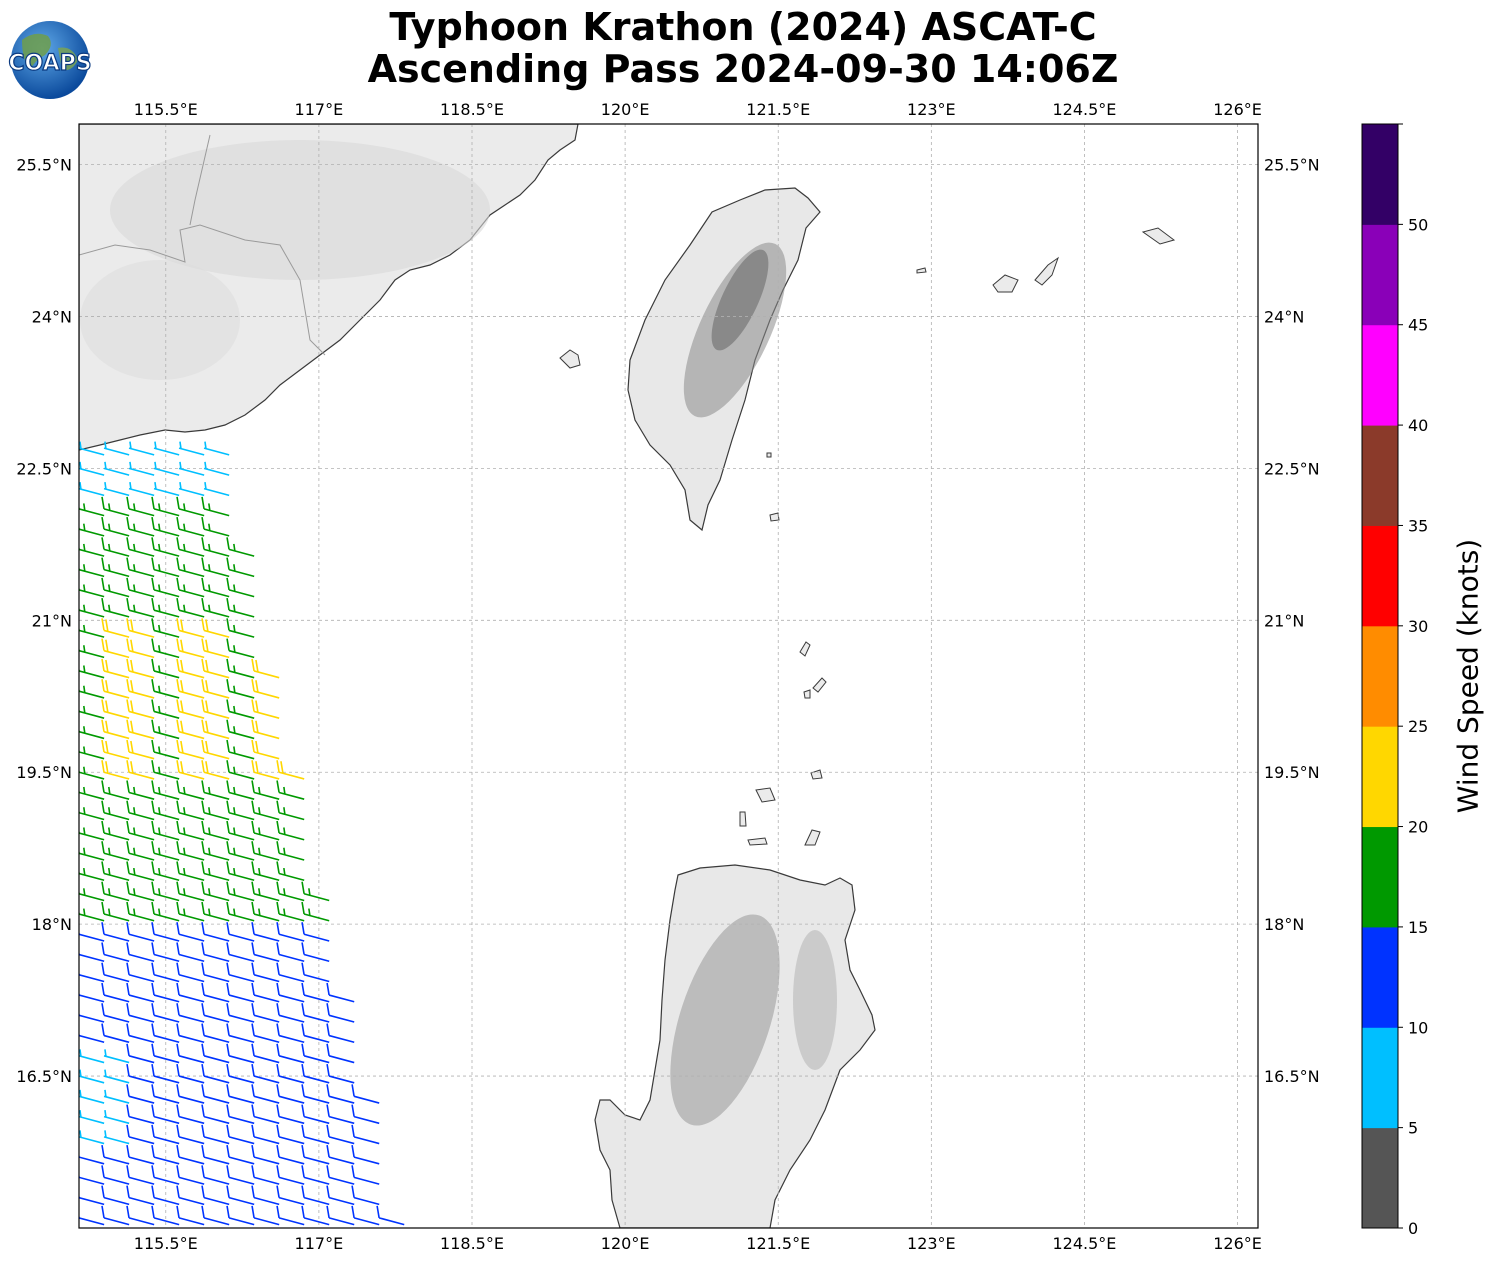 The height and width of the screenshot is (1264, 1498). What do you see at coordinates (1085, 109) in the screenshot?
I see `lon-tick-top: 124.5°E` at bounding box center [1085, 109].